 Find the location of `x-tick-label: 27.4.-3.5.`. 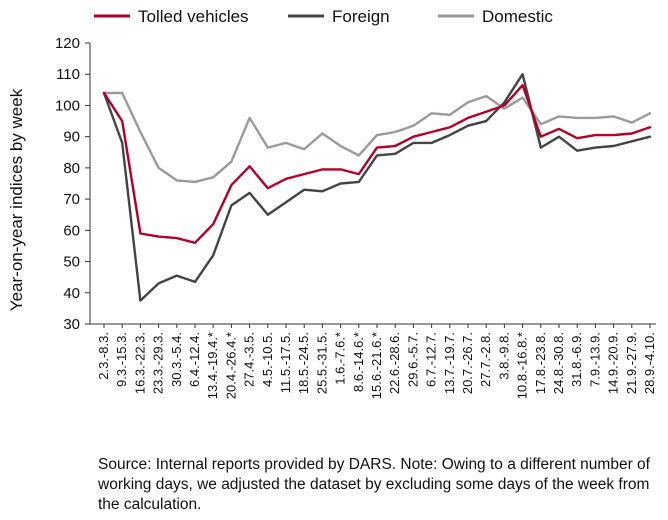

x-tick-label: 27.4.-3.5. is located at coordinates (249, 359).